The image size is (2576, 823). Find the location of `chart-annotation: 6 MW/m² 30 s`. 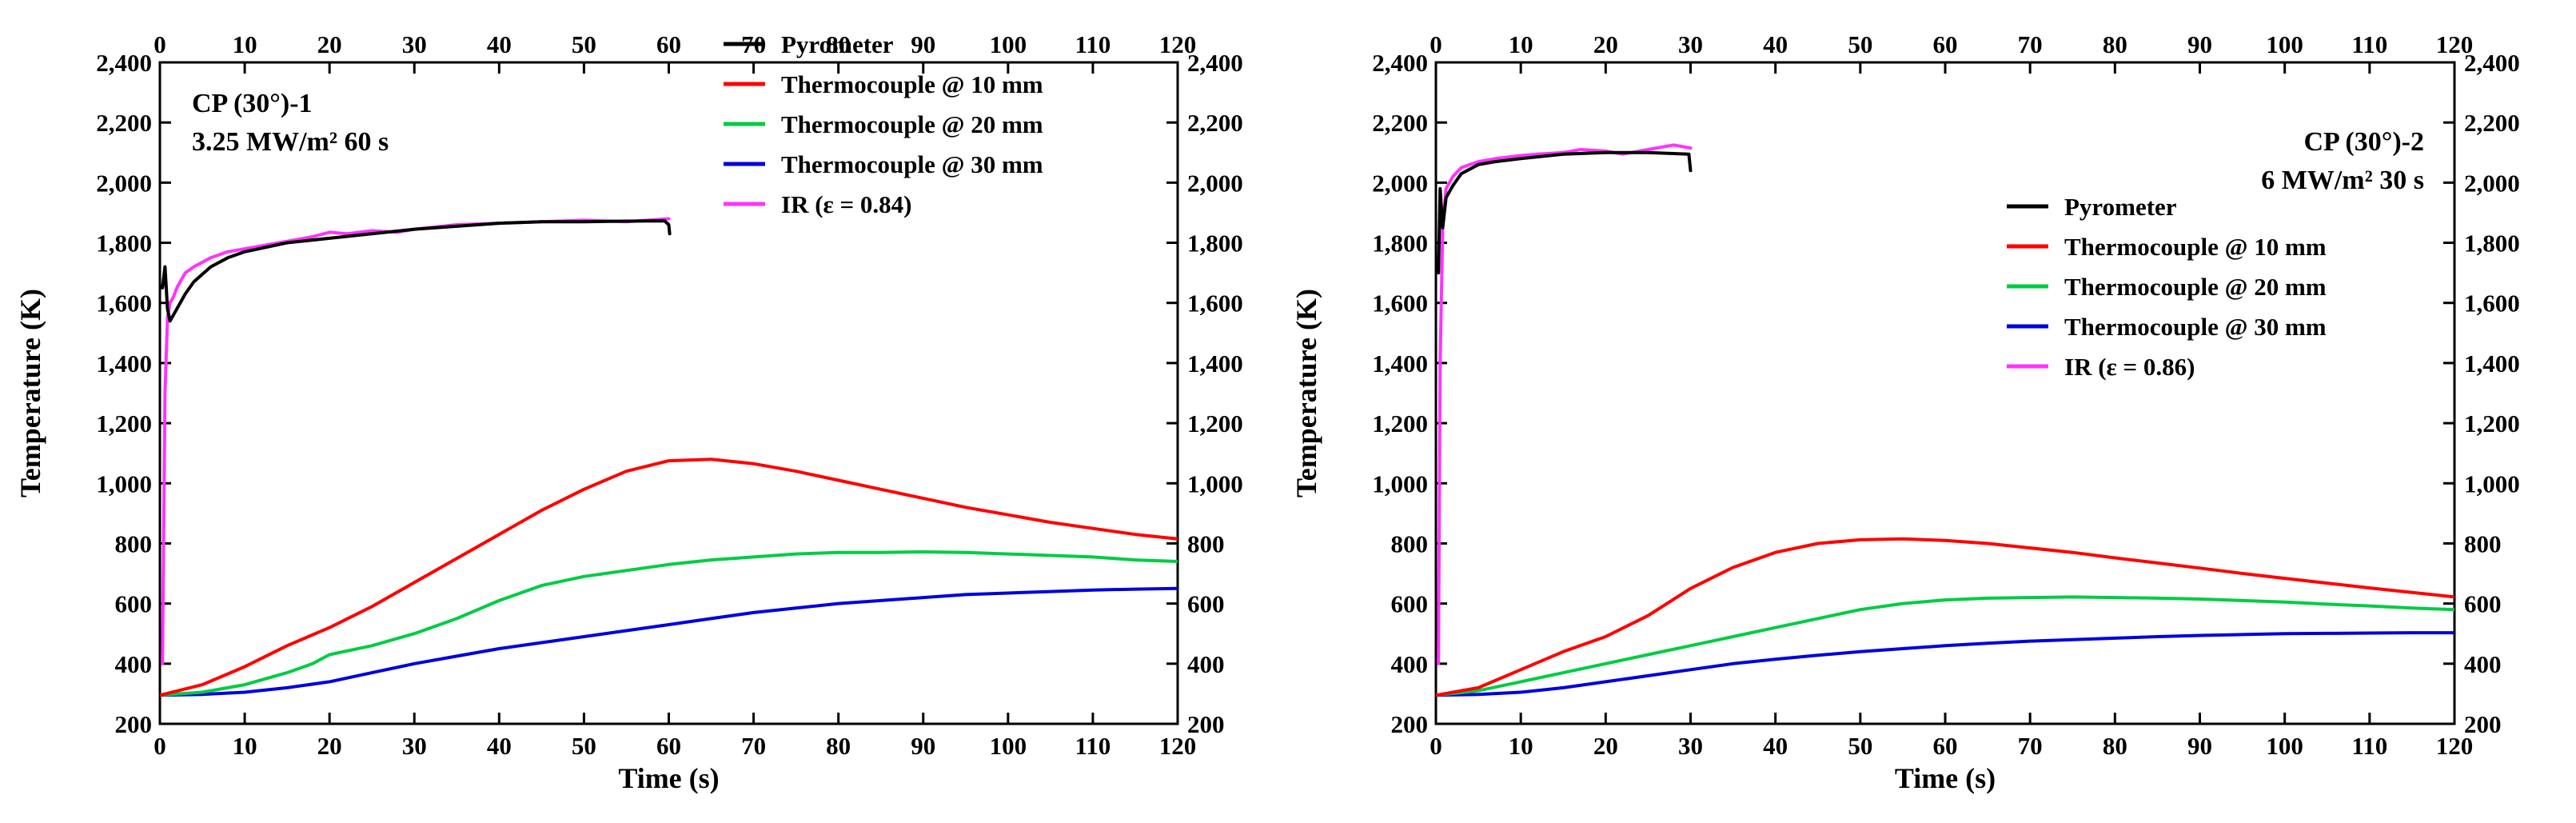

chart-annotation: 6 MW/m² 30 s is located at coordinates (2343, 180).